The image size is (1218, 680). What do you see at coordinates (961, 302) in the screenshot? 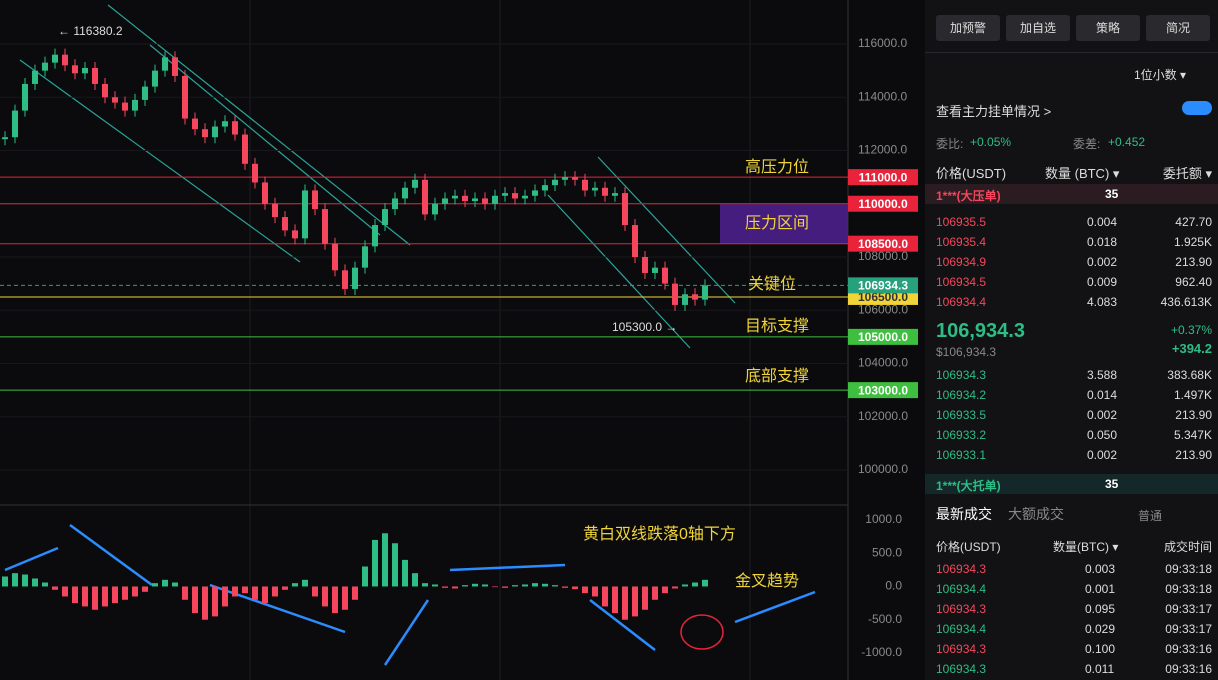
I see `row-cell: 106934.4` at bounding box center [961, 302].